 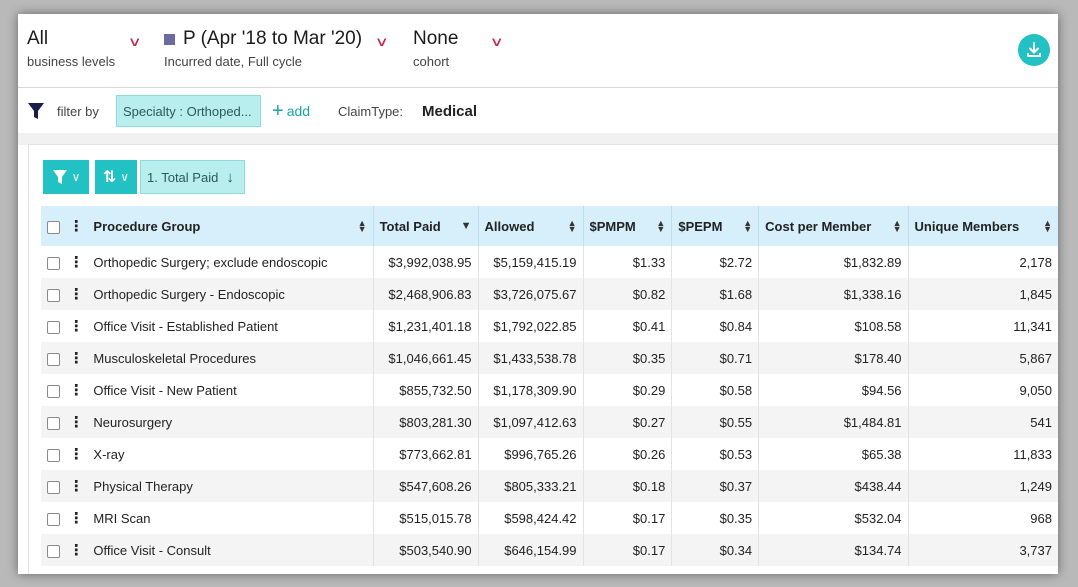 I want to click on allowed-cell: $3,726,075.67, so click(x=531, y=294).